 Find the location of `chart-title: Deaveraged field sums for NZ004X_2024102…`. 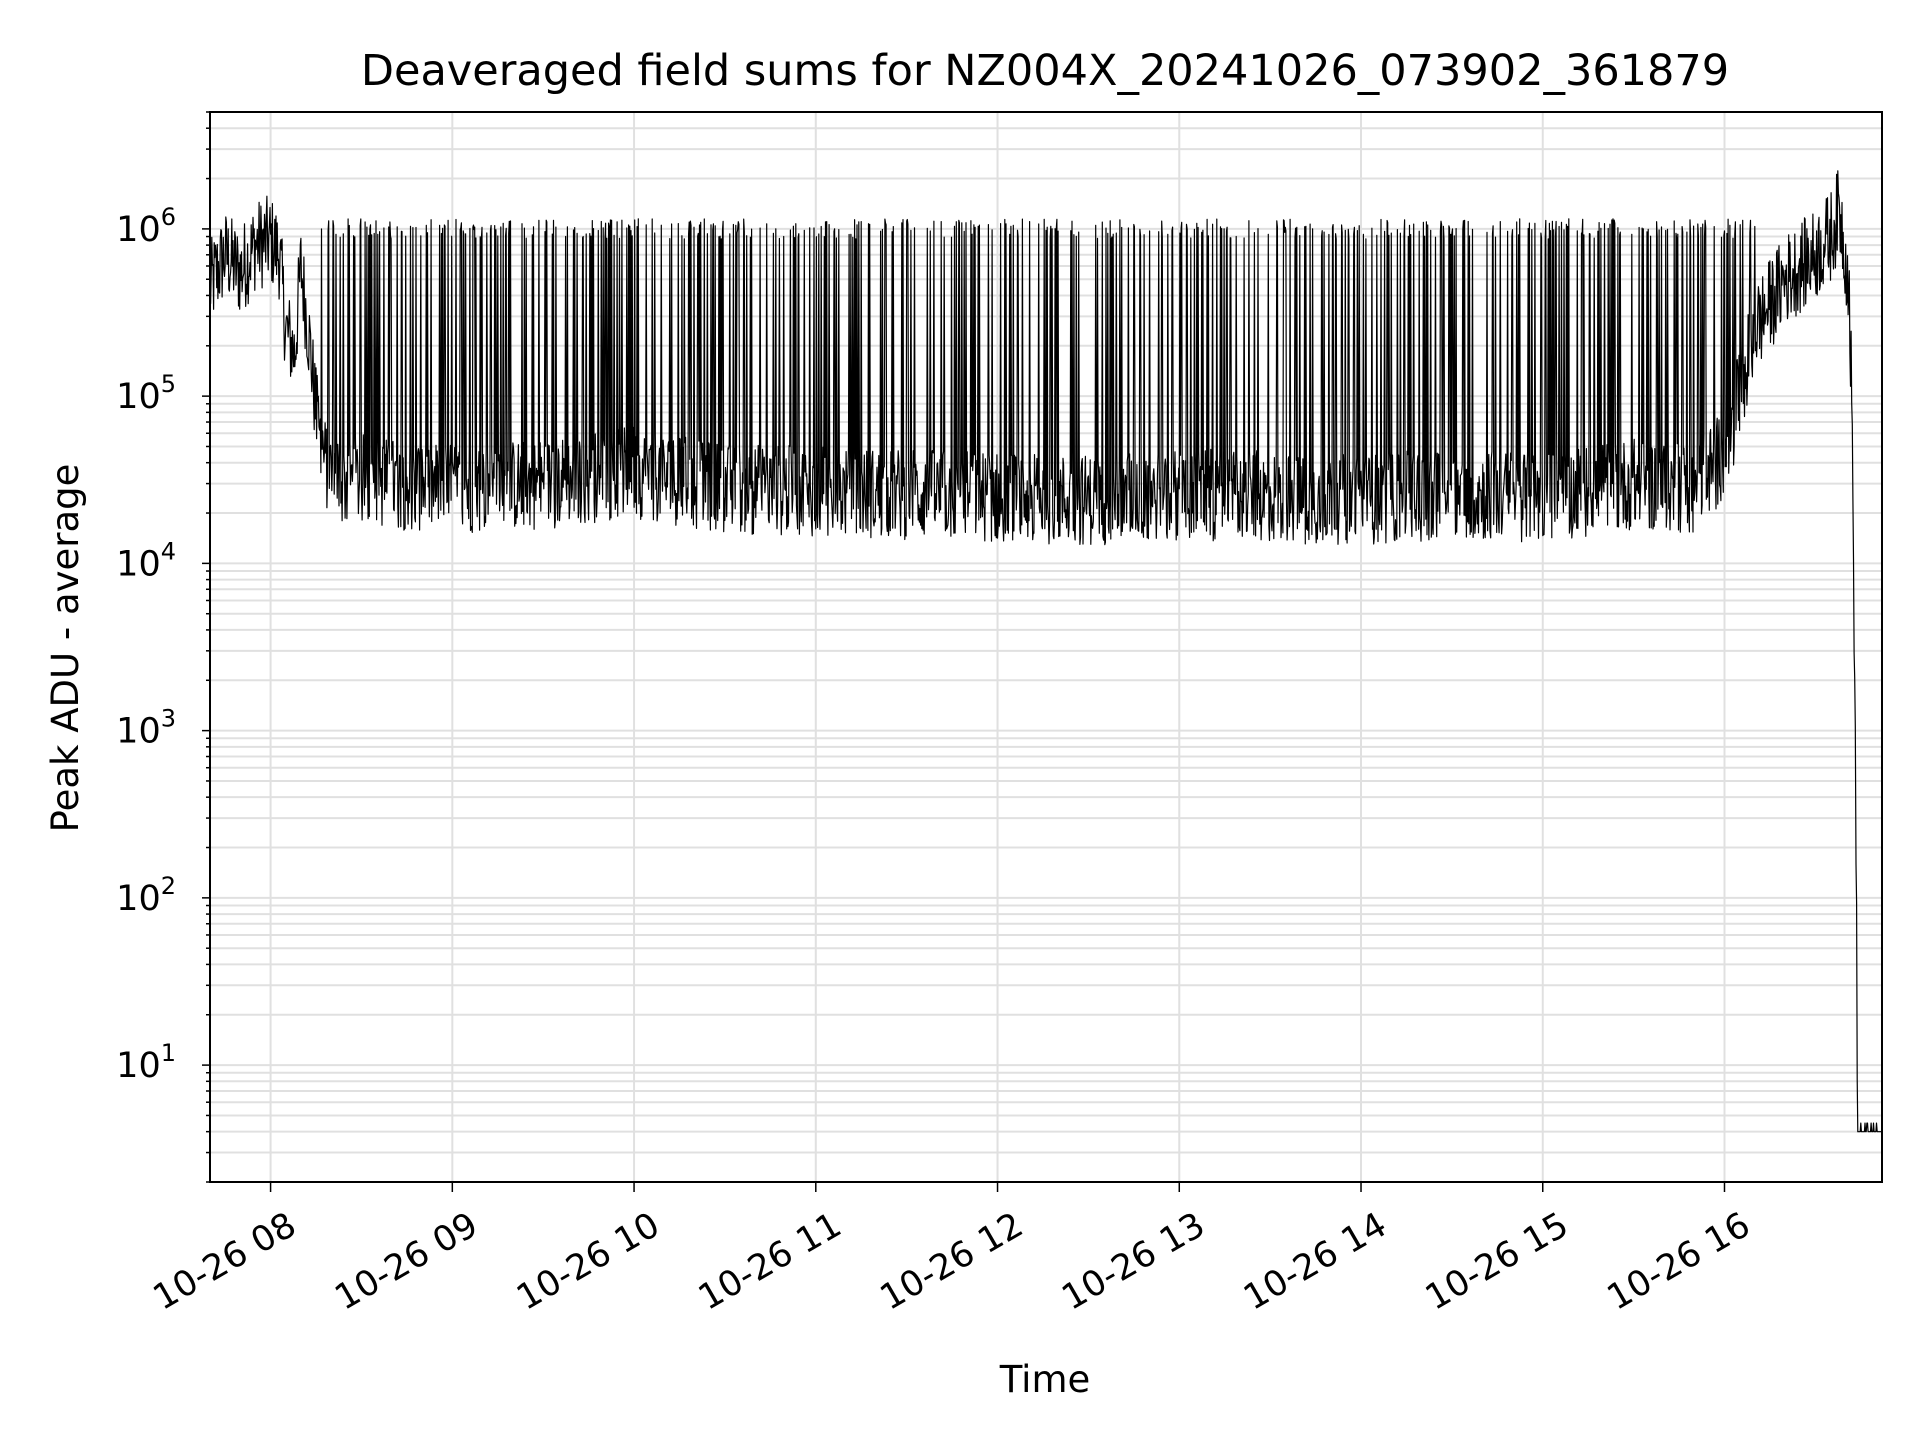

chart-title: Deaveraged field sums for NZ004X_2024102… is located at coordinates (1045, 71).